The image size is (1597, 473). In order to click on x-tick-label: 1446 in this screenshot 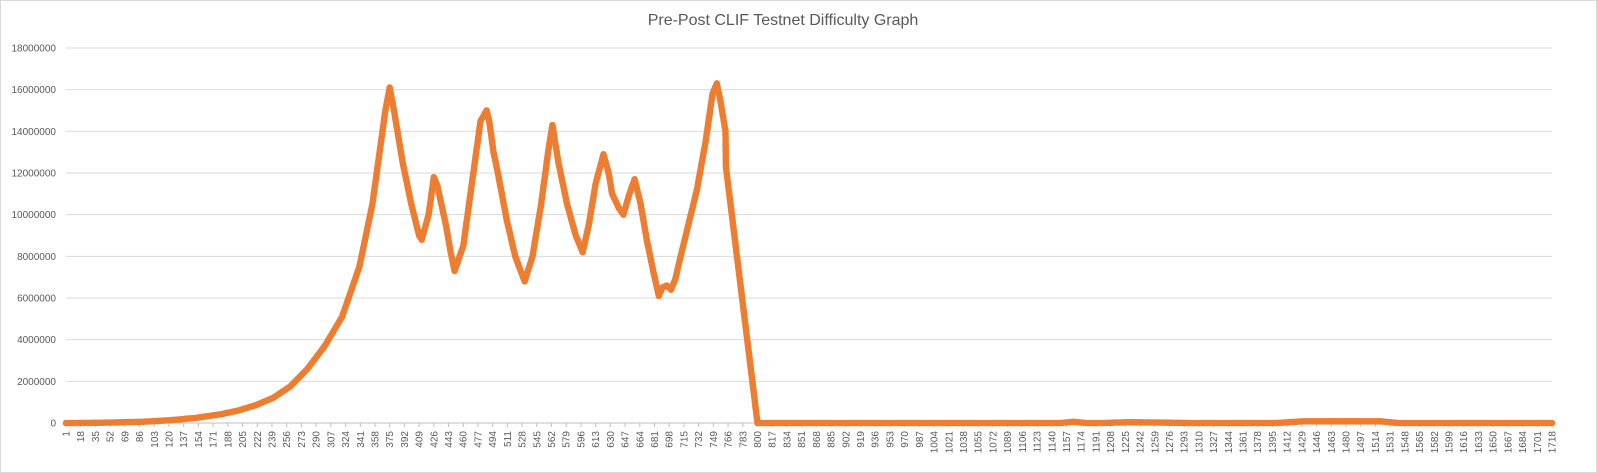, I will do `click(1317, 442)`.